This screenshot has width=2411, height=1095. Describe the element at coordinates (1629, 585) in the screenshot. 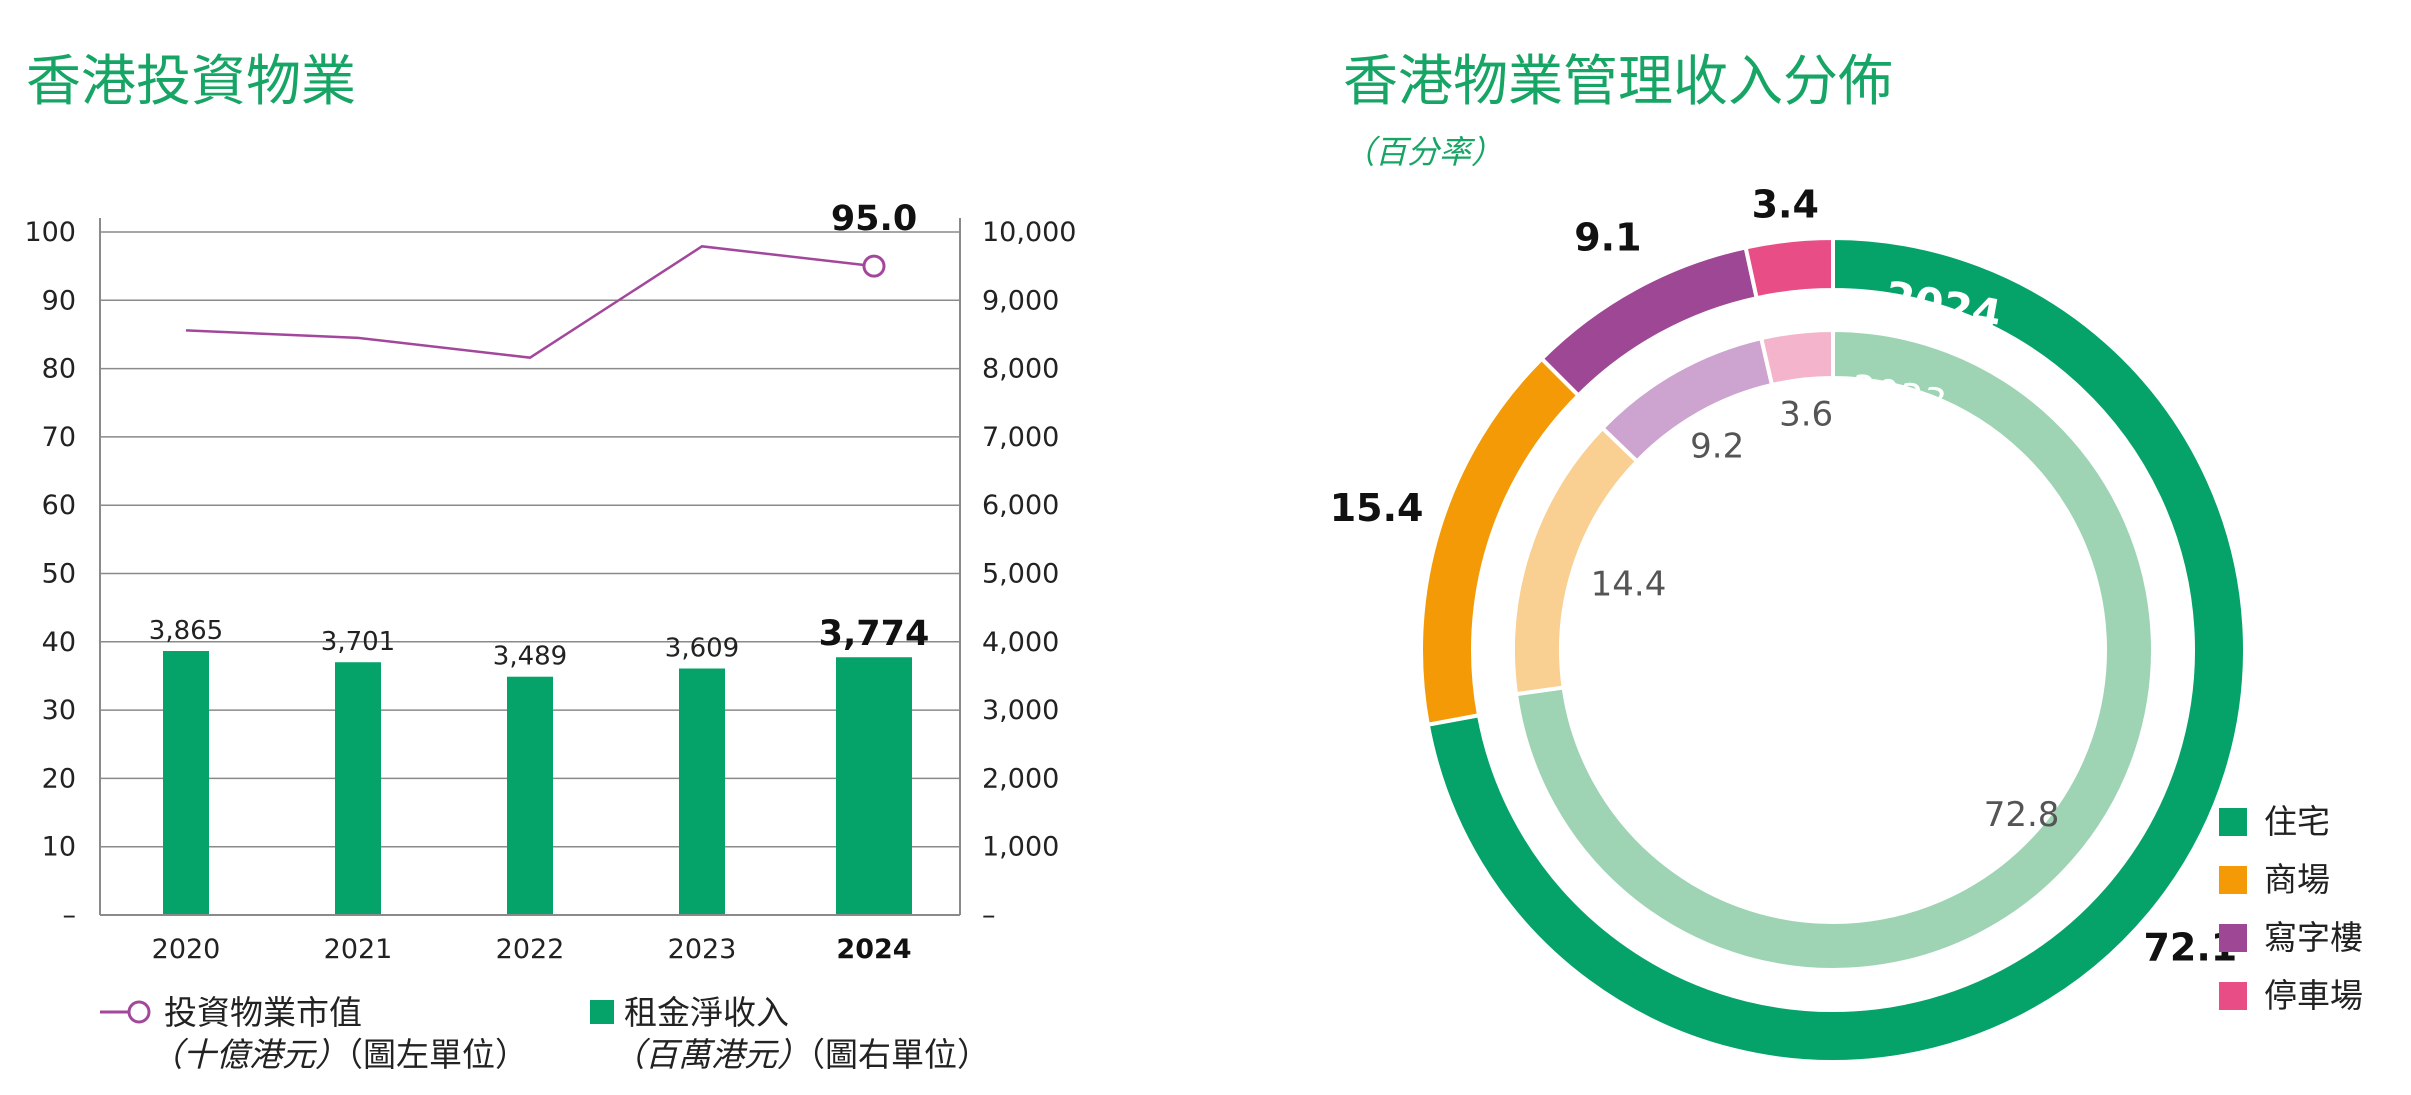

I see `inner-value-label: 14.4` at that location.